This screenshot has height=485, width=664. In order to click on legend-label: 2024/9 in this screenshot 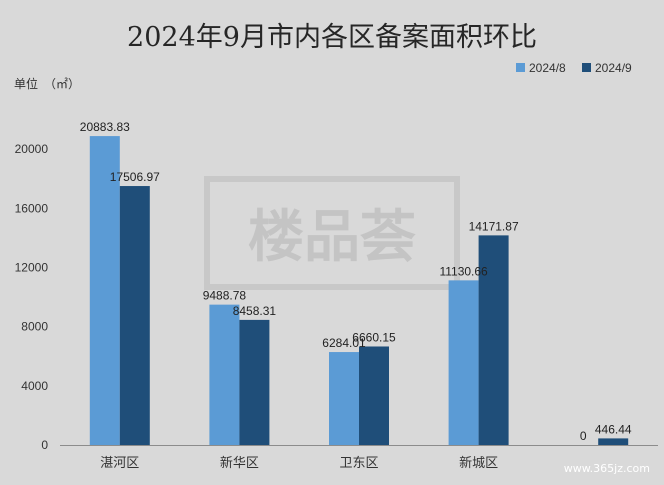, I will do `click(613, 68)`.